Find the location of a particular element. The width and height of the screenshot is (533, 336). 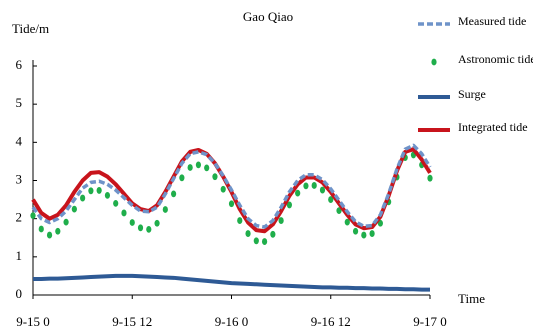

legend-label: Astronomic tide is located at coordinates (495, 59).